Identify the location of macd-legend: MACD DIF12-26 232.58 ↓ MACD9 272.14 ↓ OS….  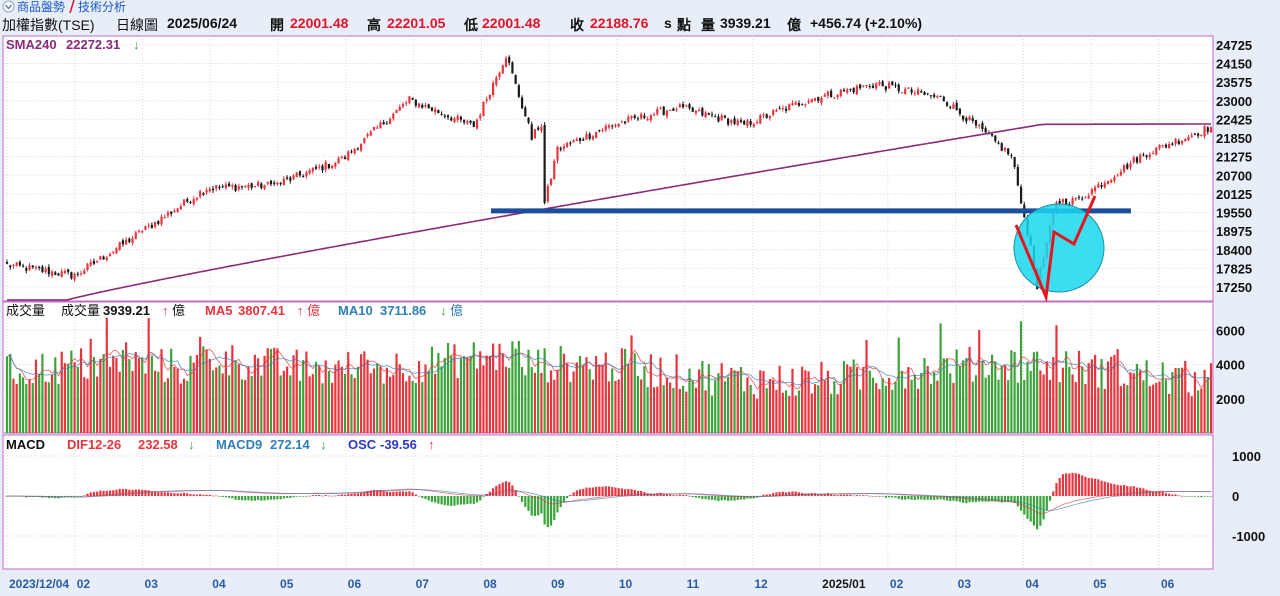
(220, 444).